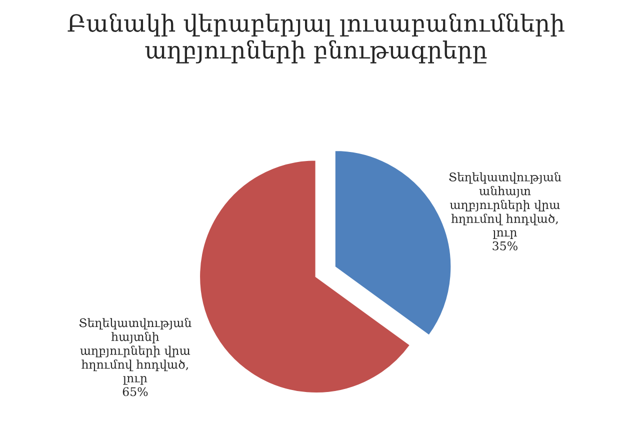  What do you see at coordinates (135, 391) in the screenshot?
I see `data-label: 65%` at bounding box center [135, 391].